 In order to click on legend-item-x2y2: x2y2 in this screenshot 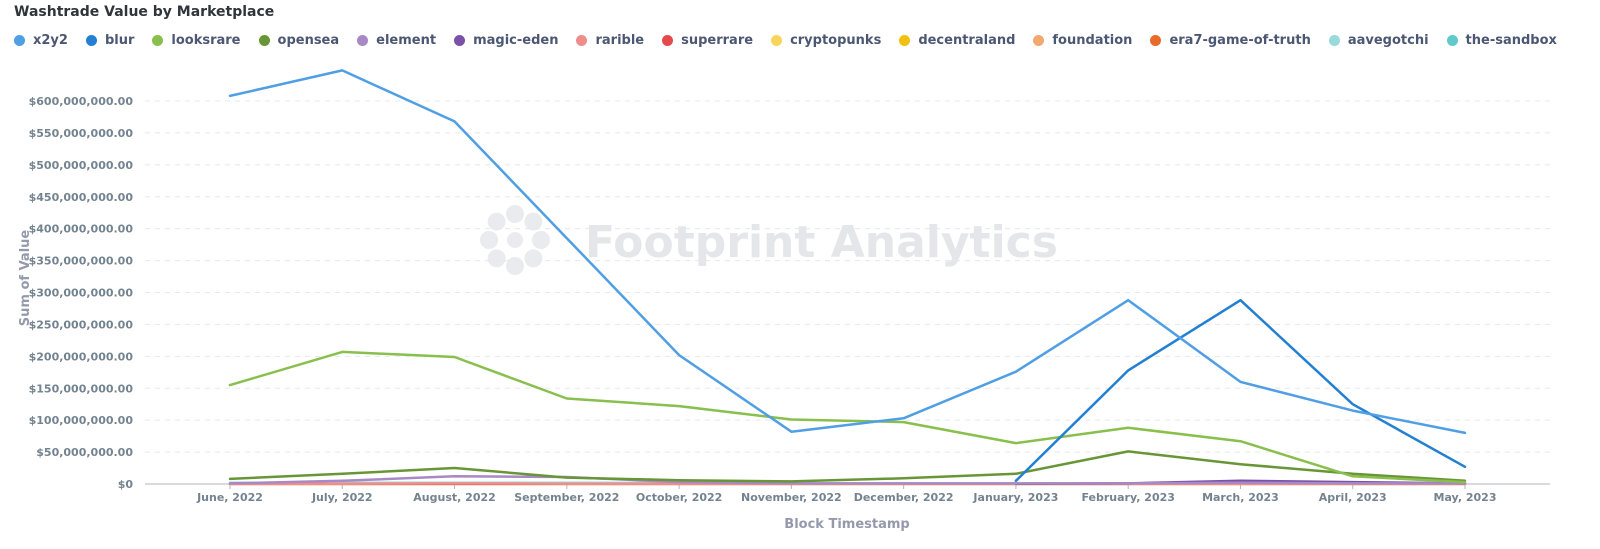, I will do `click(41, 40)`.